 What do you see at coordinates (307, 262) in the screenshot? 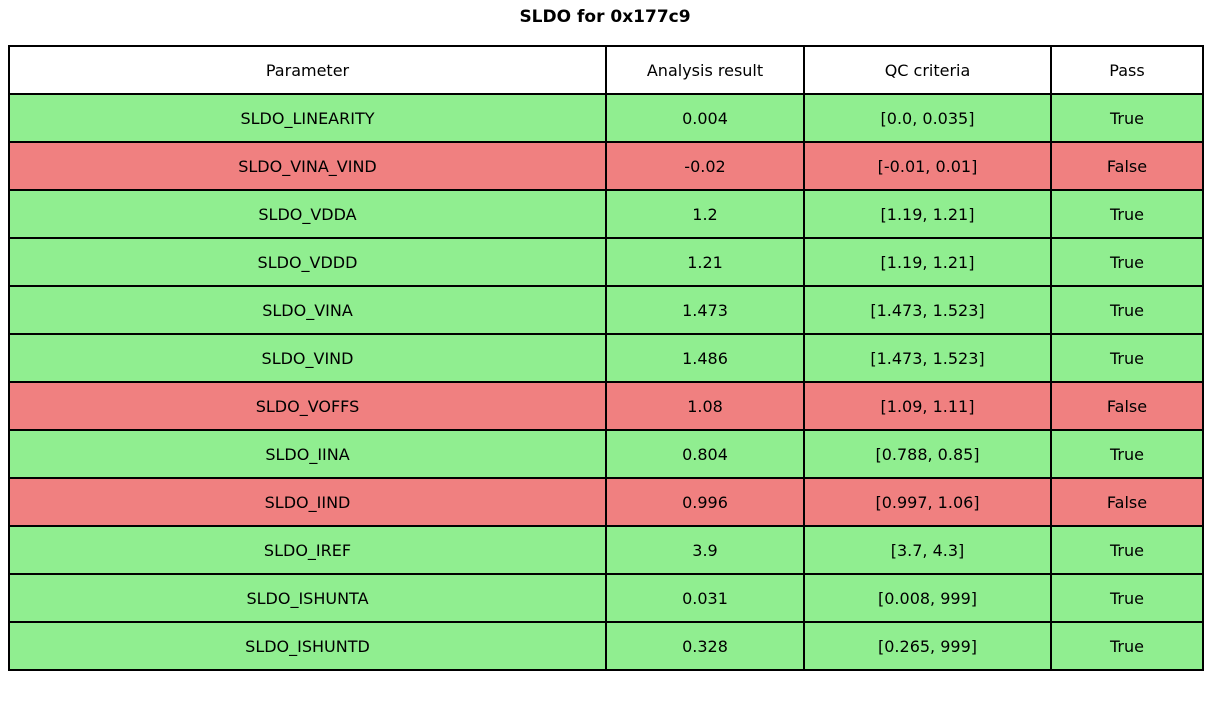
I see `parameter-cell: SLDO_VDDD` at bounding box center [307, 262].